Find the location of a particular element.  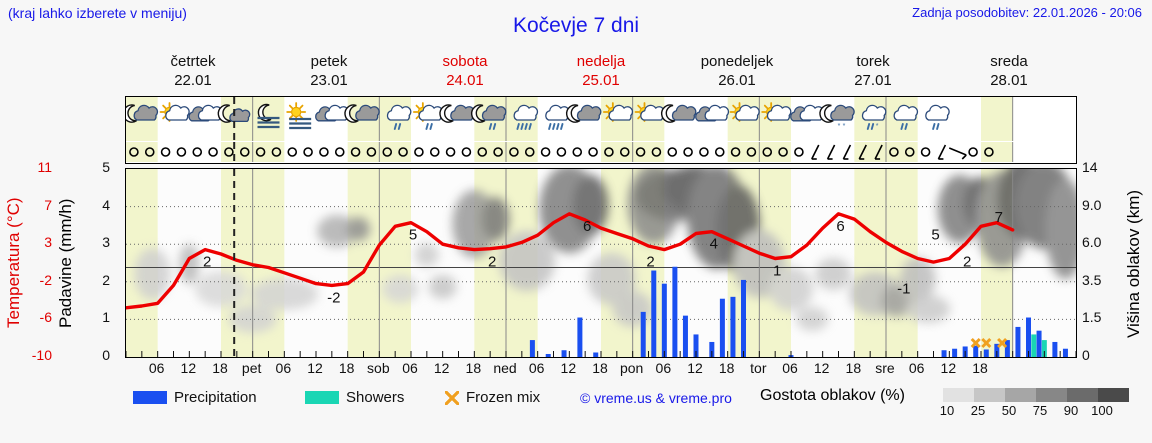

wind-barb-icon is located at coordinates (878, 152).